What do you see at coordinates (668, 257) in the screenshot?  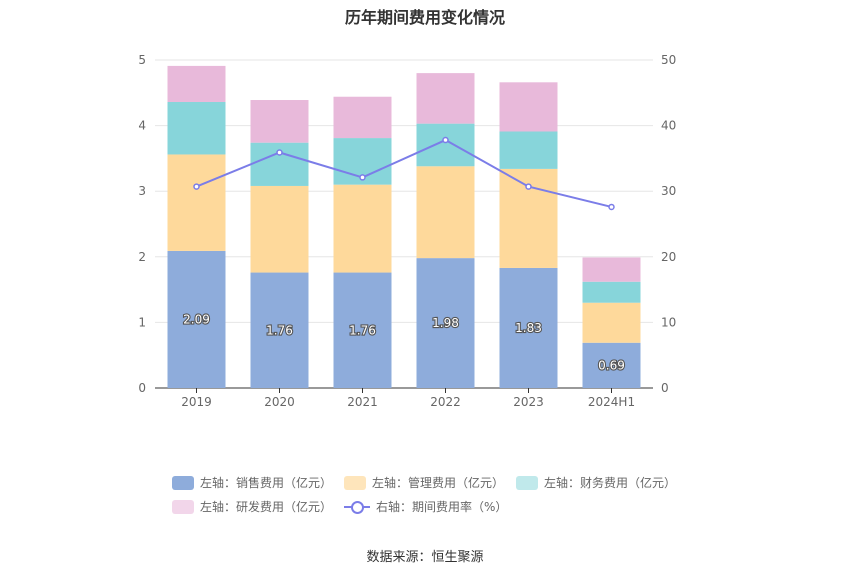 I see `right-axis-tick-label: 20` at bounding box center [668, 257].